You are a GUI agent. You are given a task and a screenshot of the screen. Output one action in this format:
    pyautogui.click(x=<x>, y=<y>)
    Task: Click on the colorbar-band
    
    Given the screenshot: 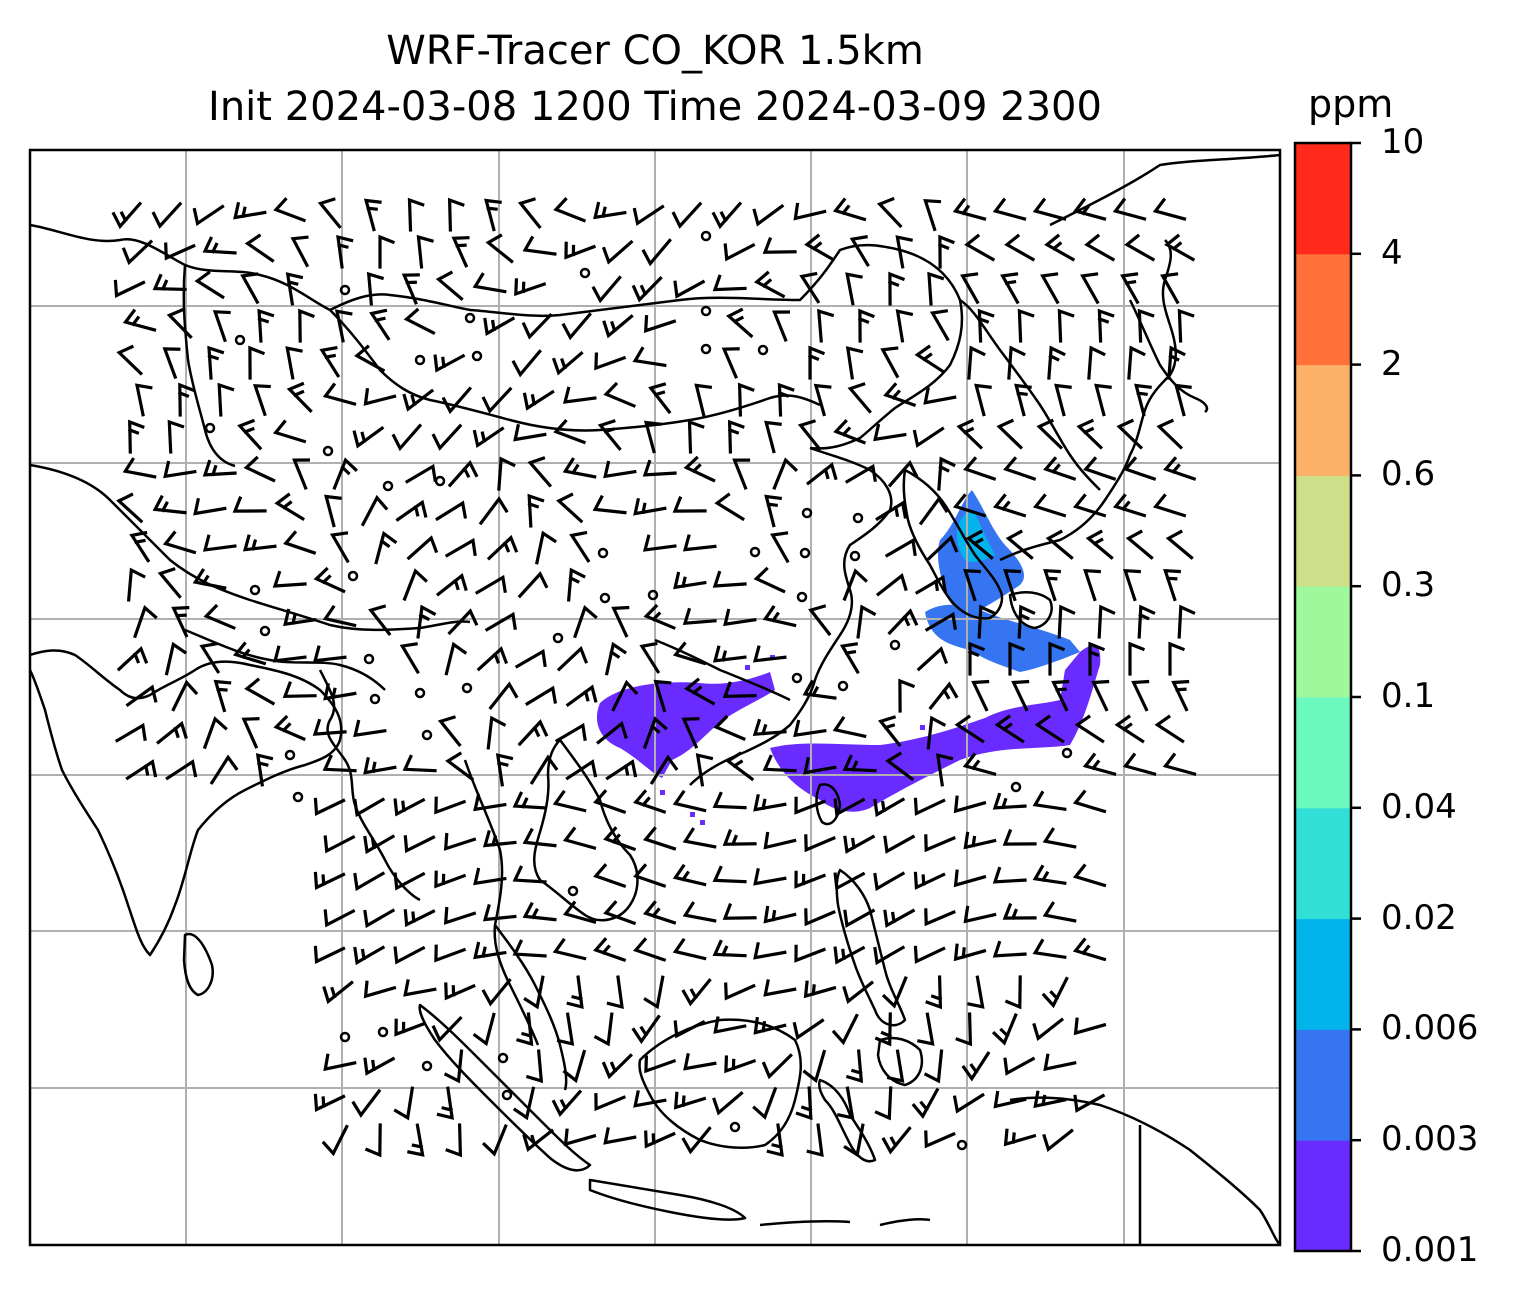 What is the action you would take?
    pyautogui.click(x=1323, y=309)
    